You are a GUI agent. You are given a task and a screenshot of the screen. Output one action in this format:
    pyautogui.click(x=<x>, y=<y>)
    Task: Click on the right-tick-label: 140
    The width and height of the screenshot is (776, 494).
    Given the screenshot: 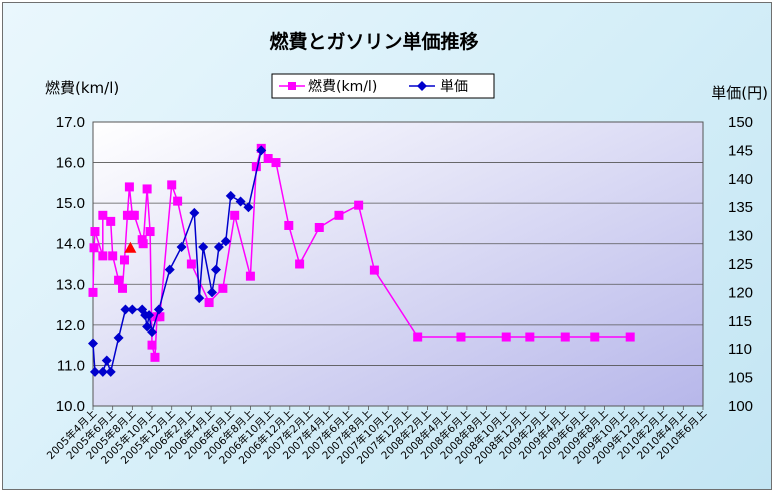 What is the action you would take?
    pyautogui.click(x=740, y=179)
    